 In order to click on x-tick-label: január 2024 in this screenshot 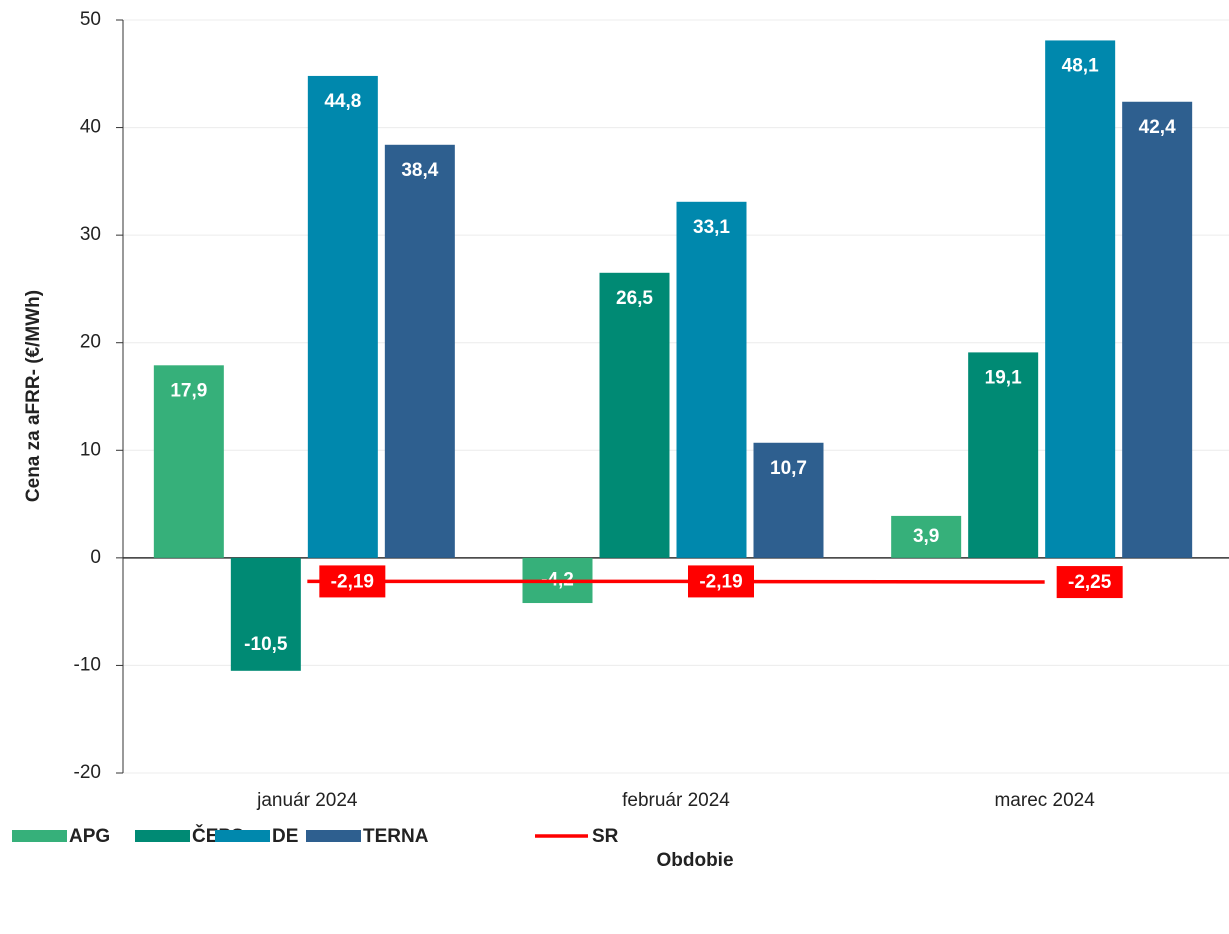, I will do `click(307, 800)`.